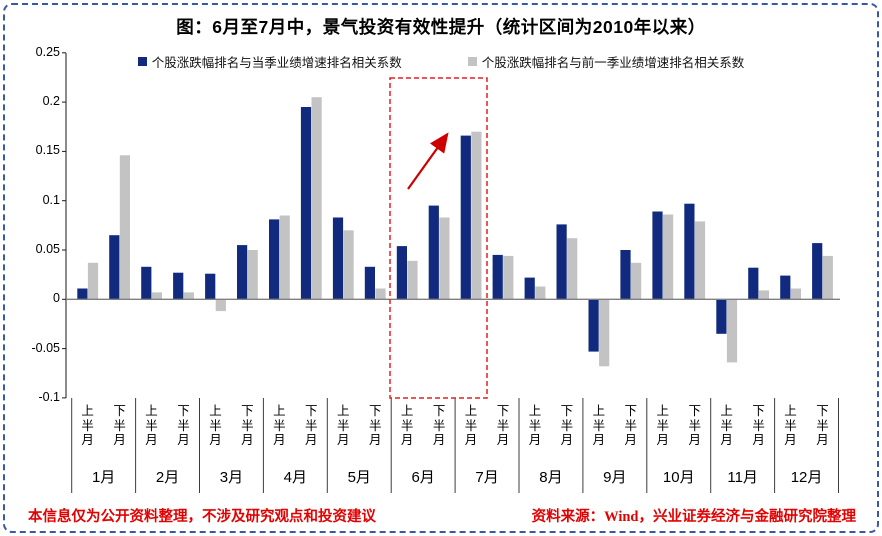 This screenshot has width=882, height=536. What do you see at coordinates (47, 51) in the screenshot?
I see `y-tick-label: 0.25` at bounding box center [47, 51].